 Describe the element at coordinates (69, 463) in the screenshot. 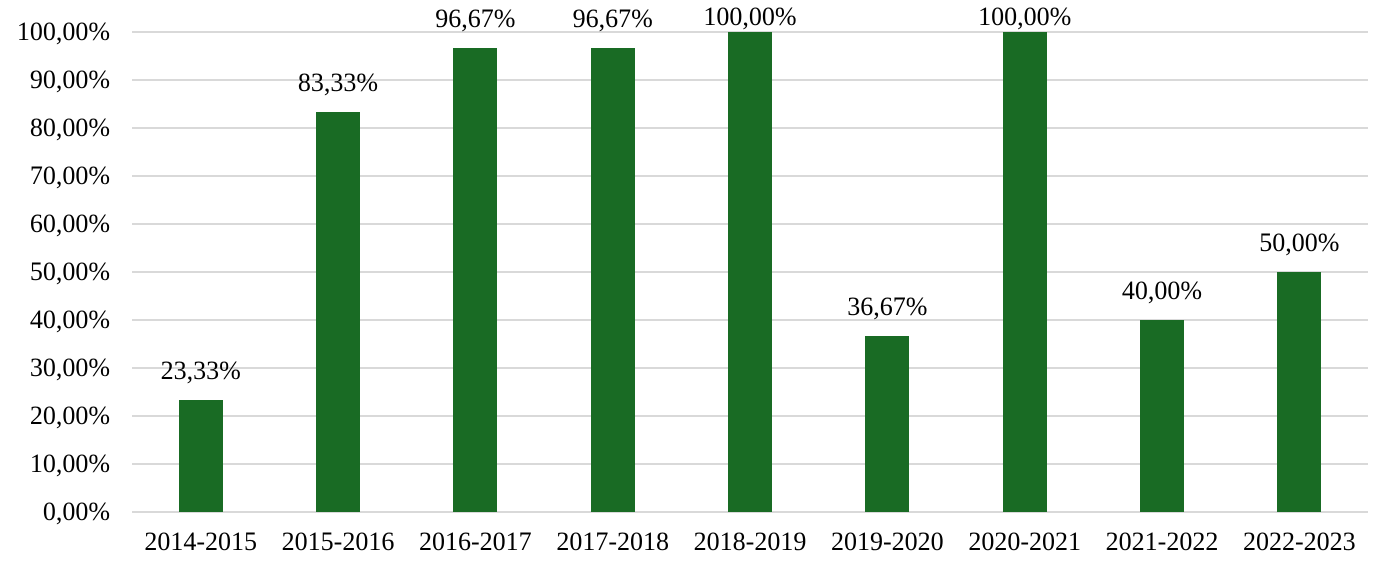

I see `y-axis-tick-label: 10,00%` at that location.